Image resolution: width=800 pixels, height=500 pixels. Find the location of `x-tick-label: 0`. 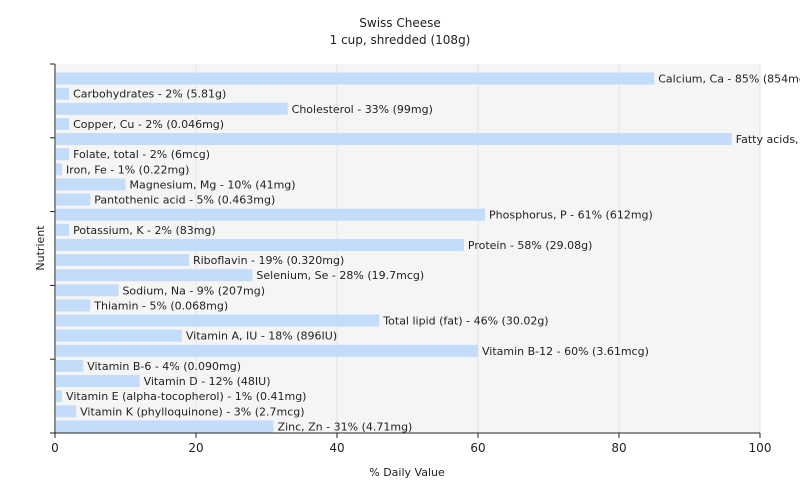

x-tick-label: 0 is located at coordinates (55, 448).